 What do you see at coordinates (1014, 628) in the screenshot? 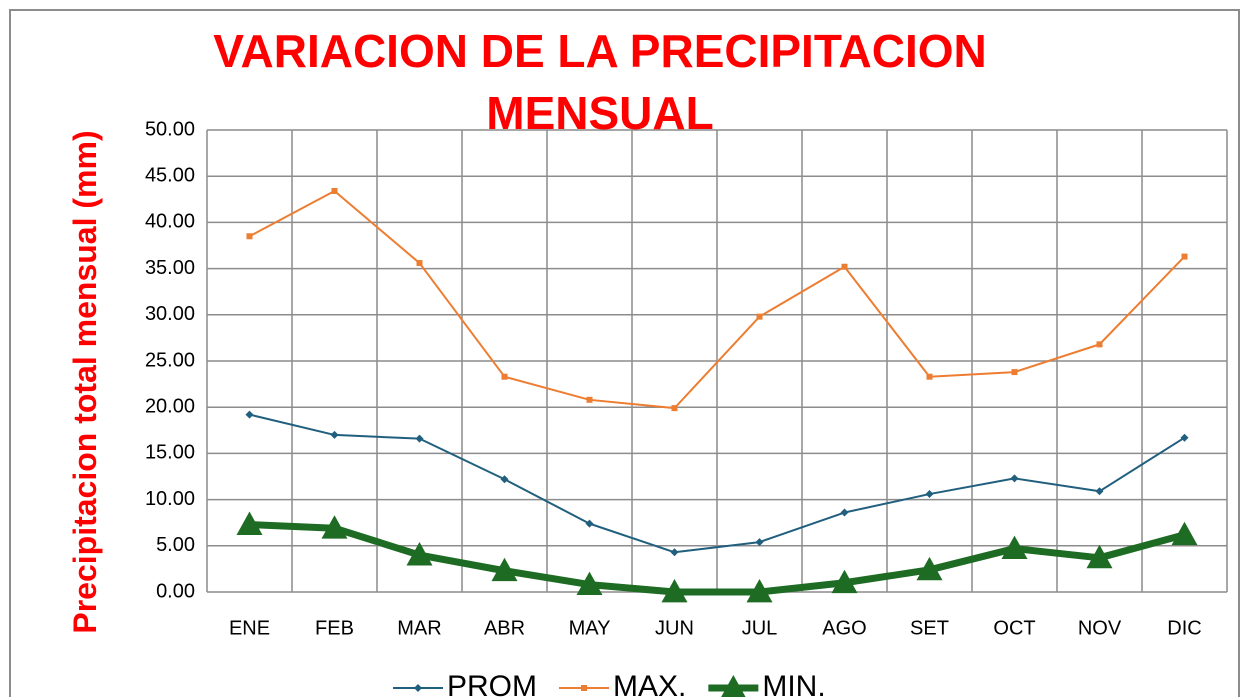
I see `x-tick-label: OCT` at bounding box center [1014, 628].